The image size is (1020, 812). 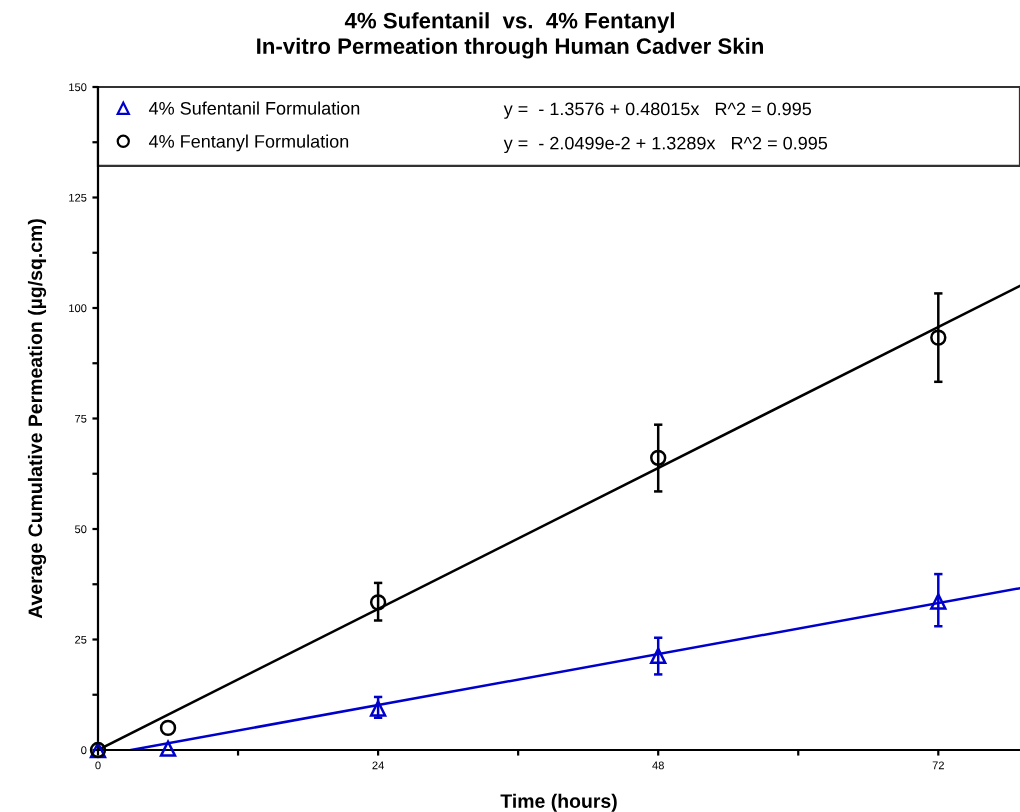 I want to click on legend-label: 4% Fentanyl Formulation, so click(x=248, y=143).